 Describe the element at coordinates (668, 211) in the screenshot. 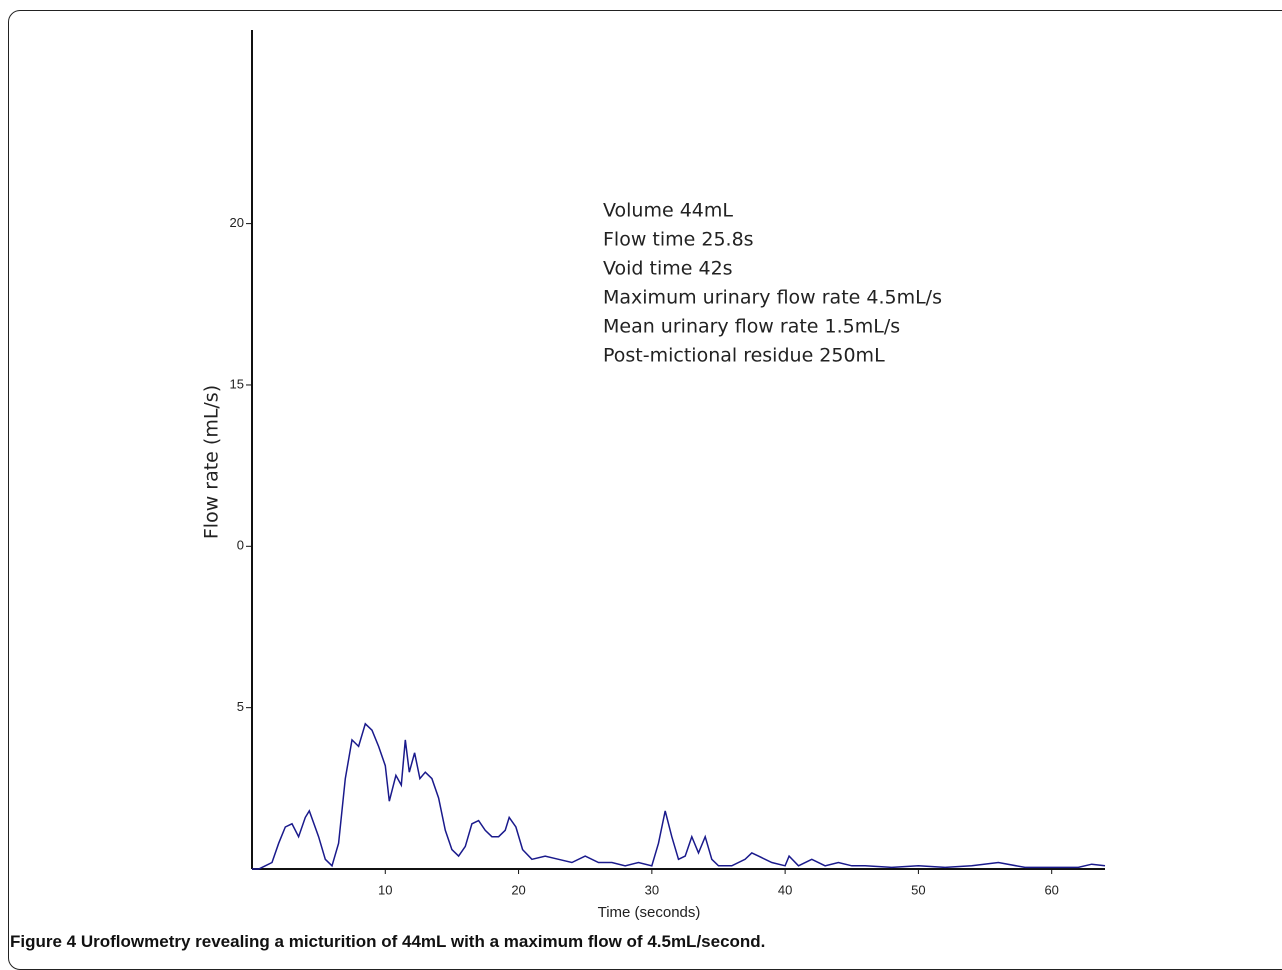

I see `annotation: Volume 44mL` at that location.